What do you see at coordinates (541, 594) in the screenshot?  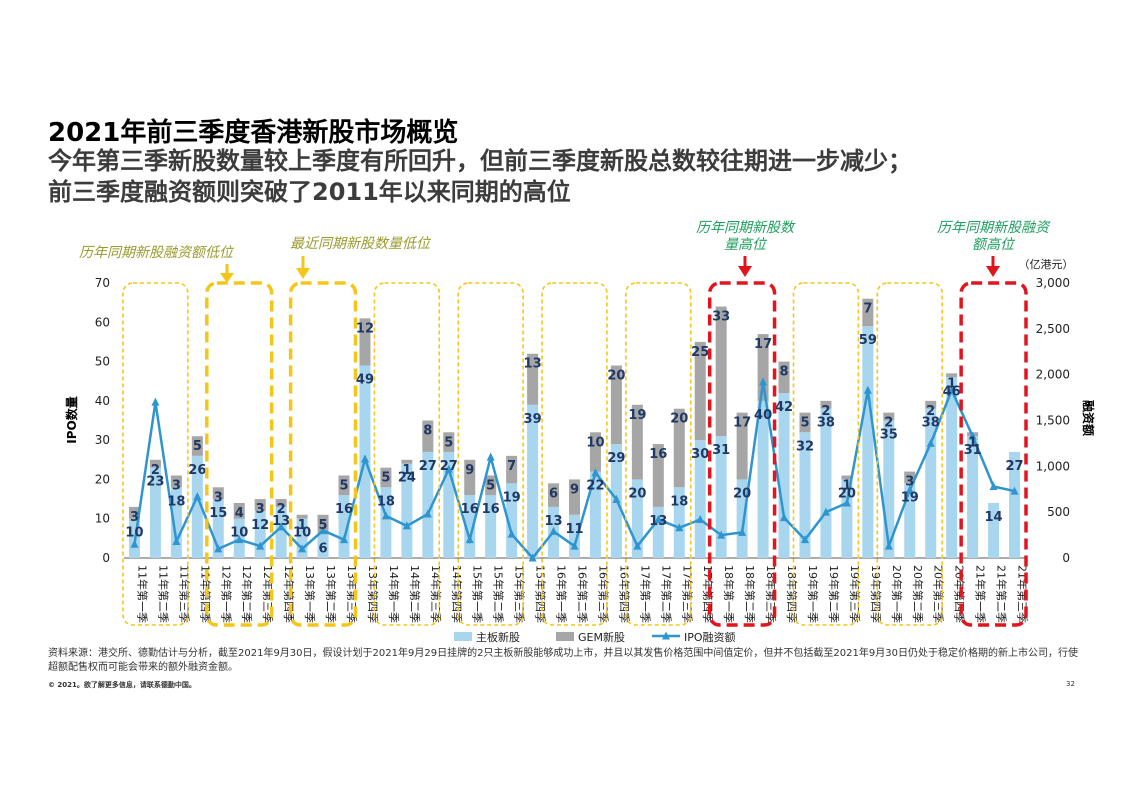 I see `x-tick-label: 15年第四季` at bounding box center [541, 594].